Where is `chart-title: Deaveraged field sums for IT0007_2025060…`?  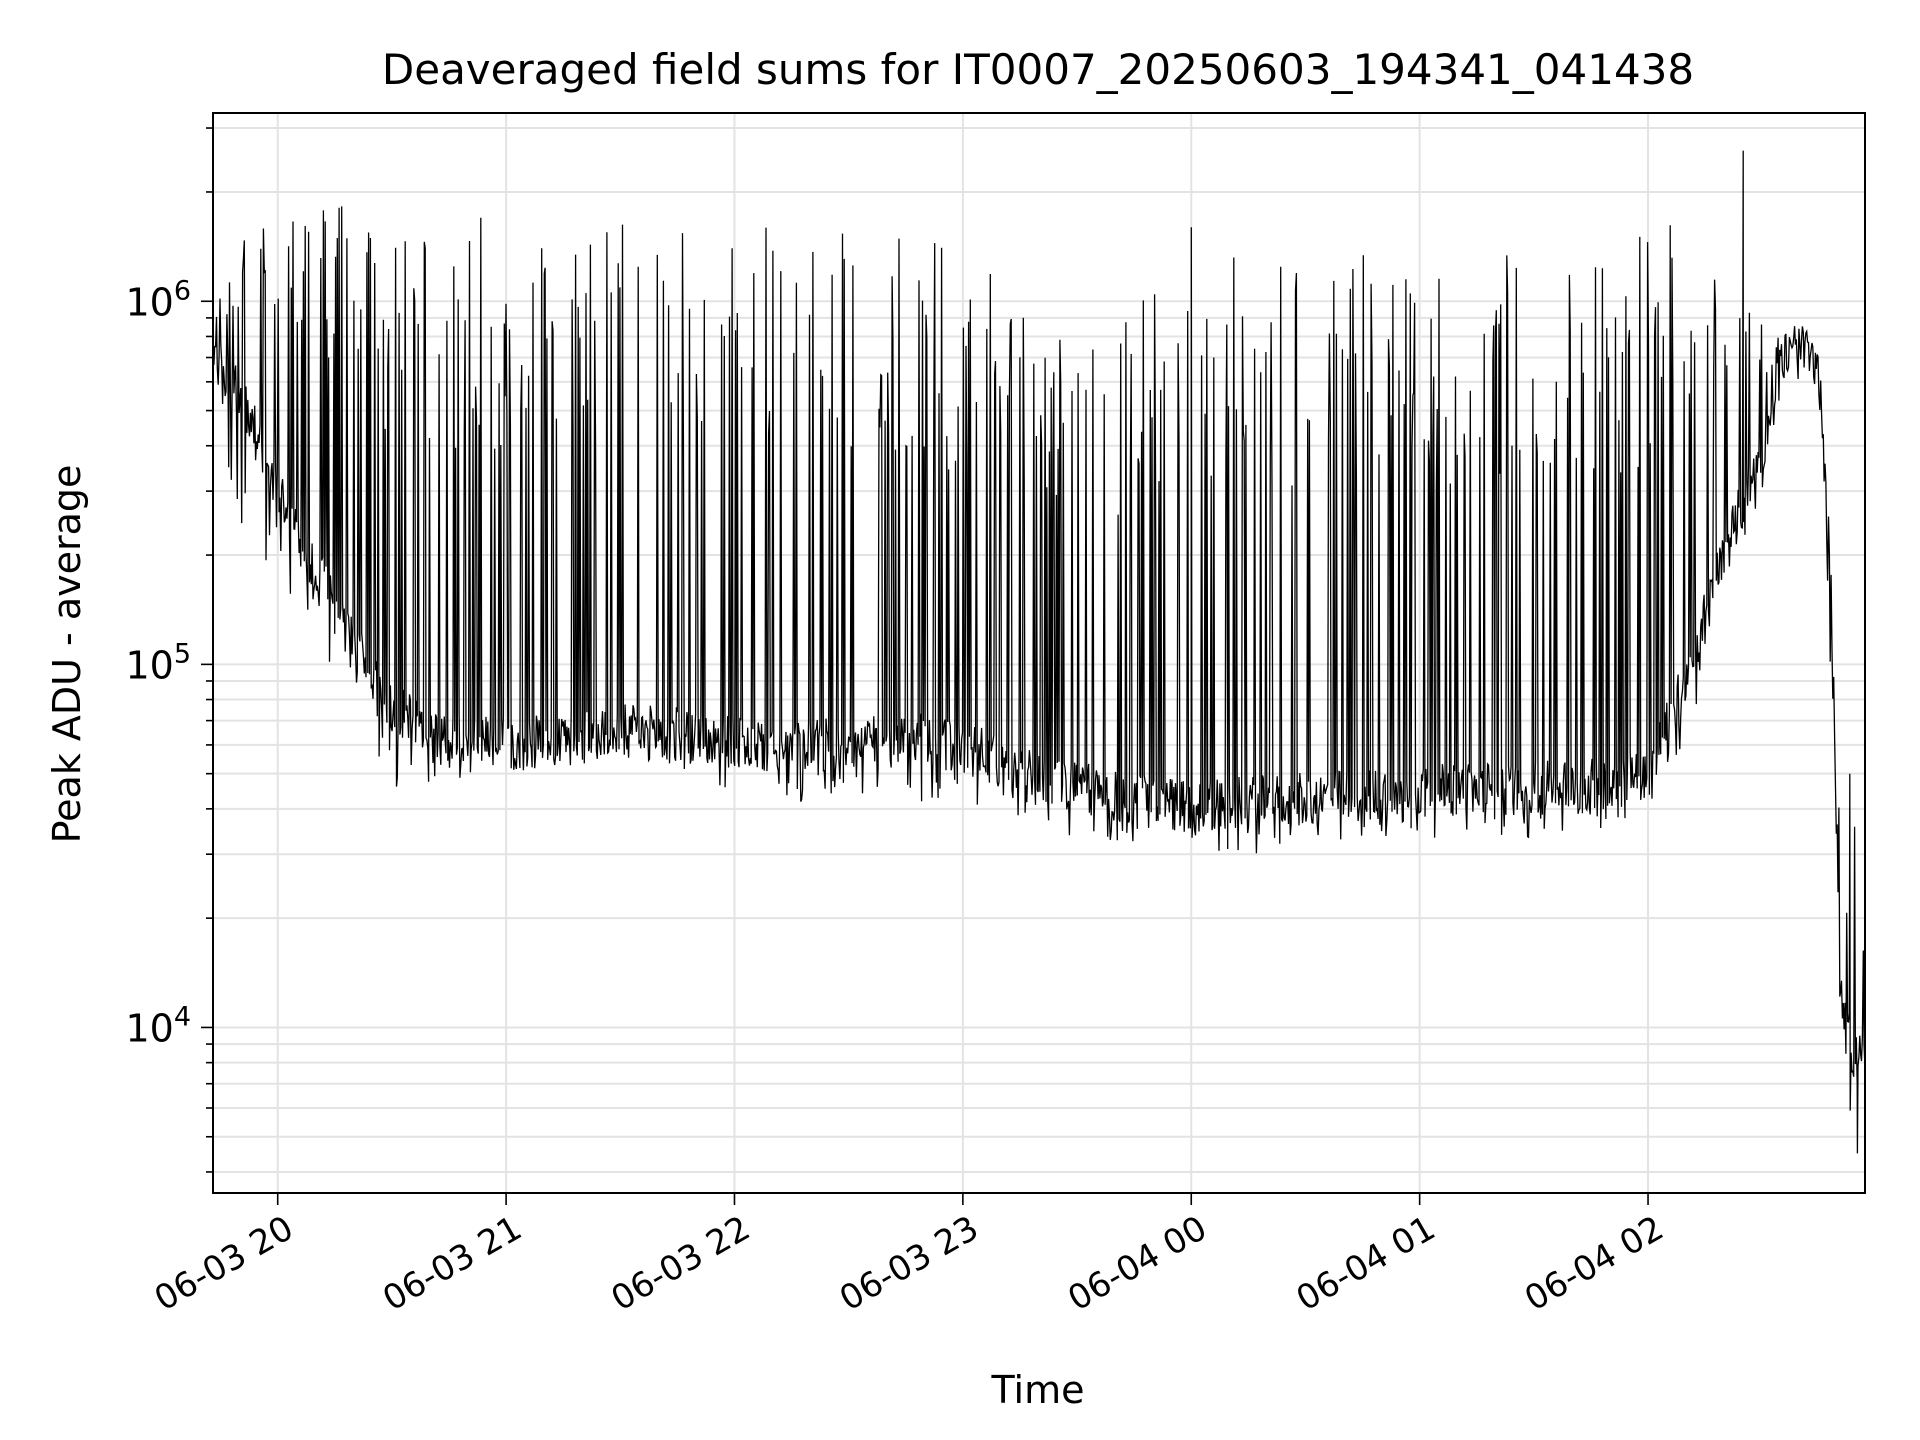
chart-title: Deaveraged field sums for IT0007_2025060… is located at coordinates (1038, 69).